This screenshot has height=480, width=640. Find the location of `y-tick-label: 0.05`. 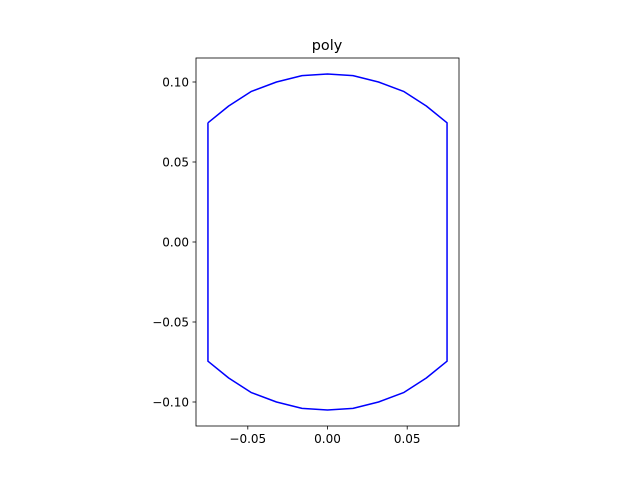

y-tick-label: 0.05 is located at coordinates (175, 163).